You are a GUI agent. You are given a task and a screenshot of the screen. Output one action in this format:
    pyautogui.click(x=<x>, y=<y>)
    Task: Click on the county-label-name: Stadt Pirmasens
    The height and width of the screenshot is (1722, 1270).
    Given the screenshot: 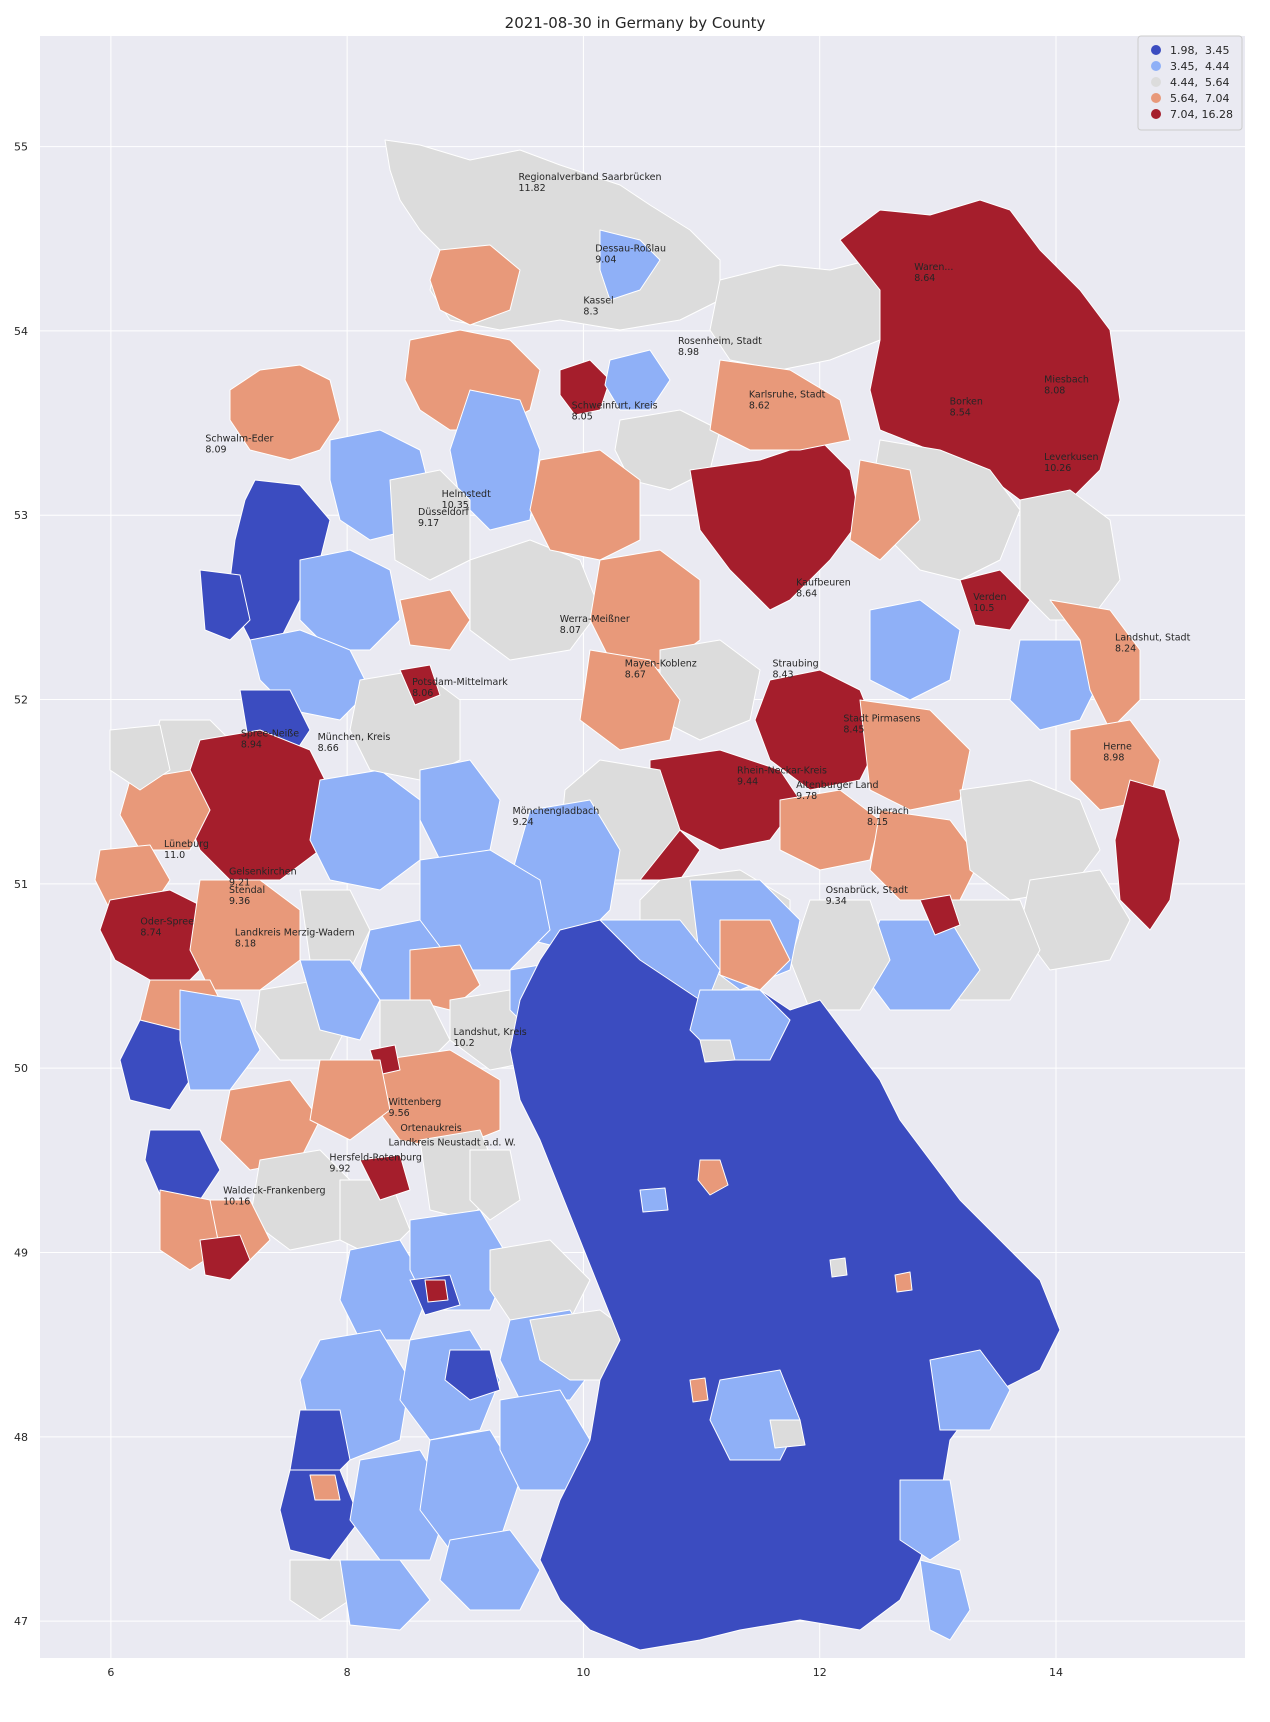 What is the action you would take?
    pyautogui.click(x=881, y=719)
    